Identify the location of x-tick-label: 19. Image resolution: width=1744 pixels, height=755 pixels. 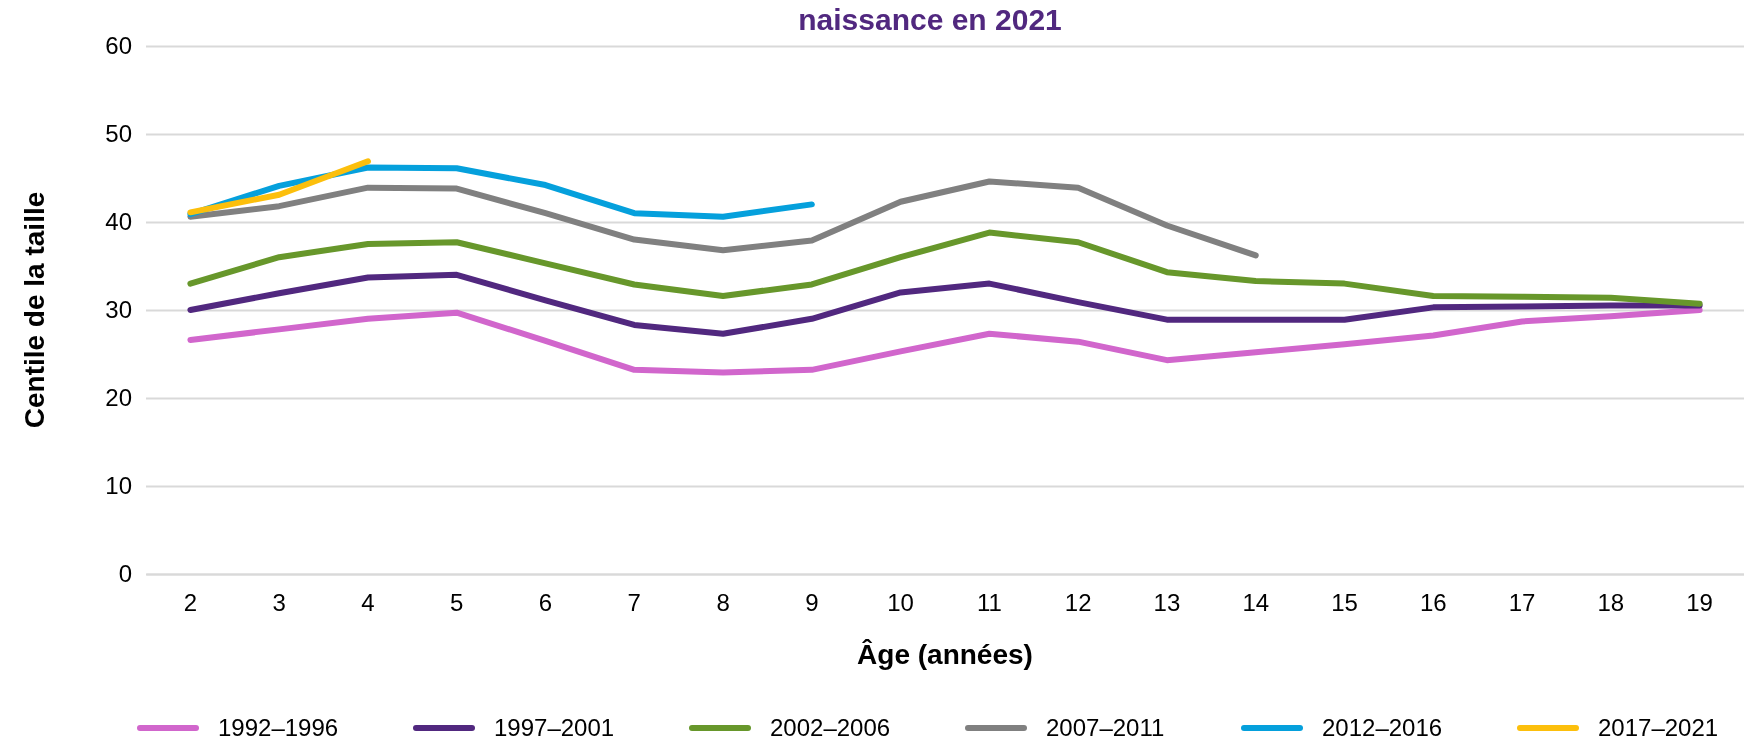
(1699, 603).